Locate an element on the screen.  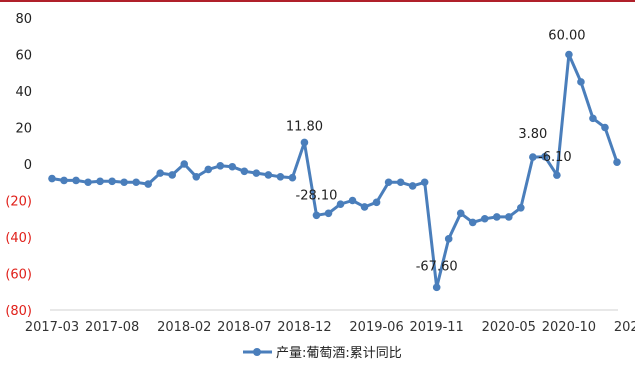
x-tick-label: 2018-07 is located at coordinates (244, 327).